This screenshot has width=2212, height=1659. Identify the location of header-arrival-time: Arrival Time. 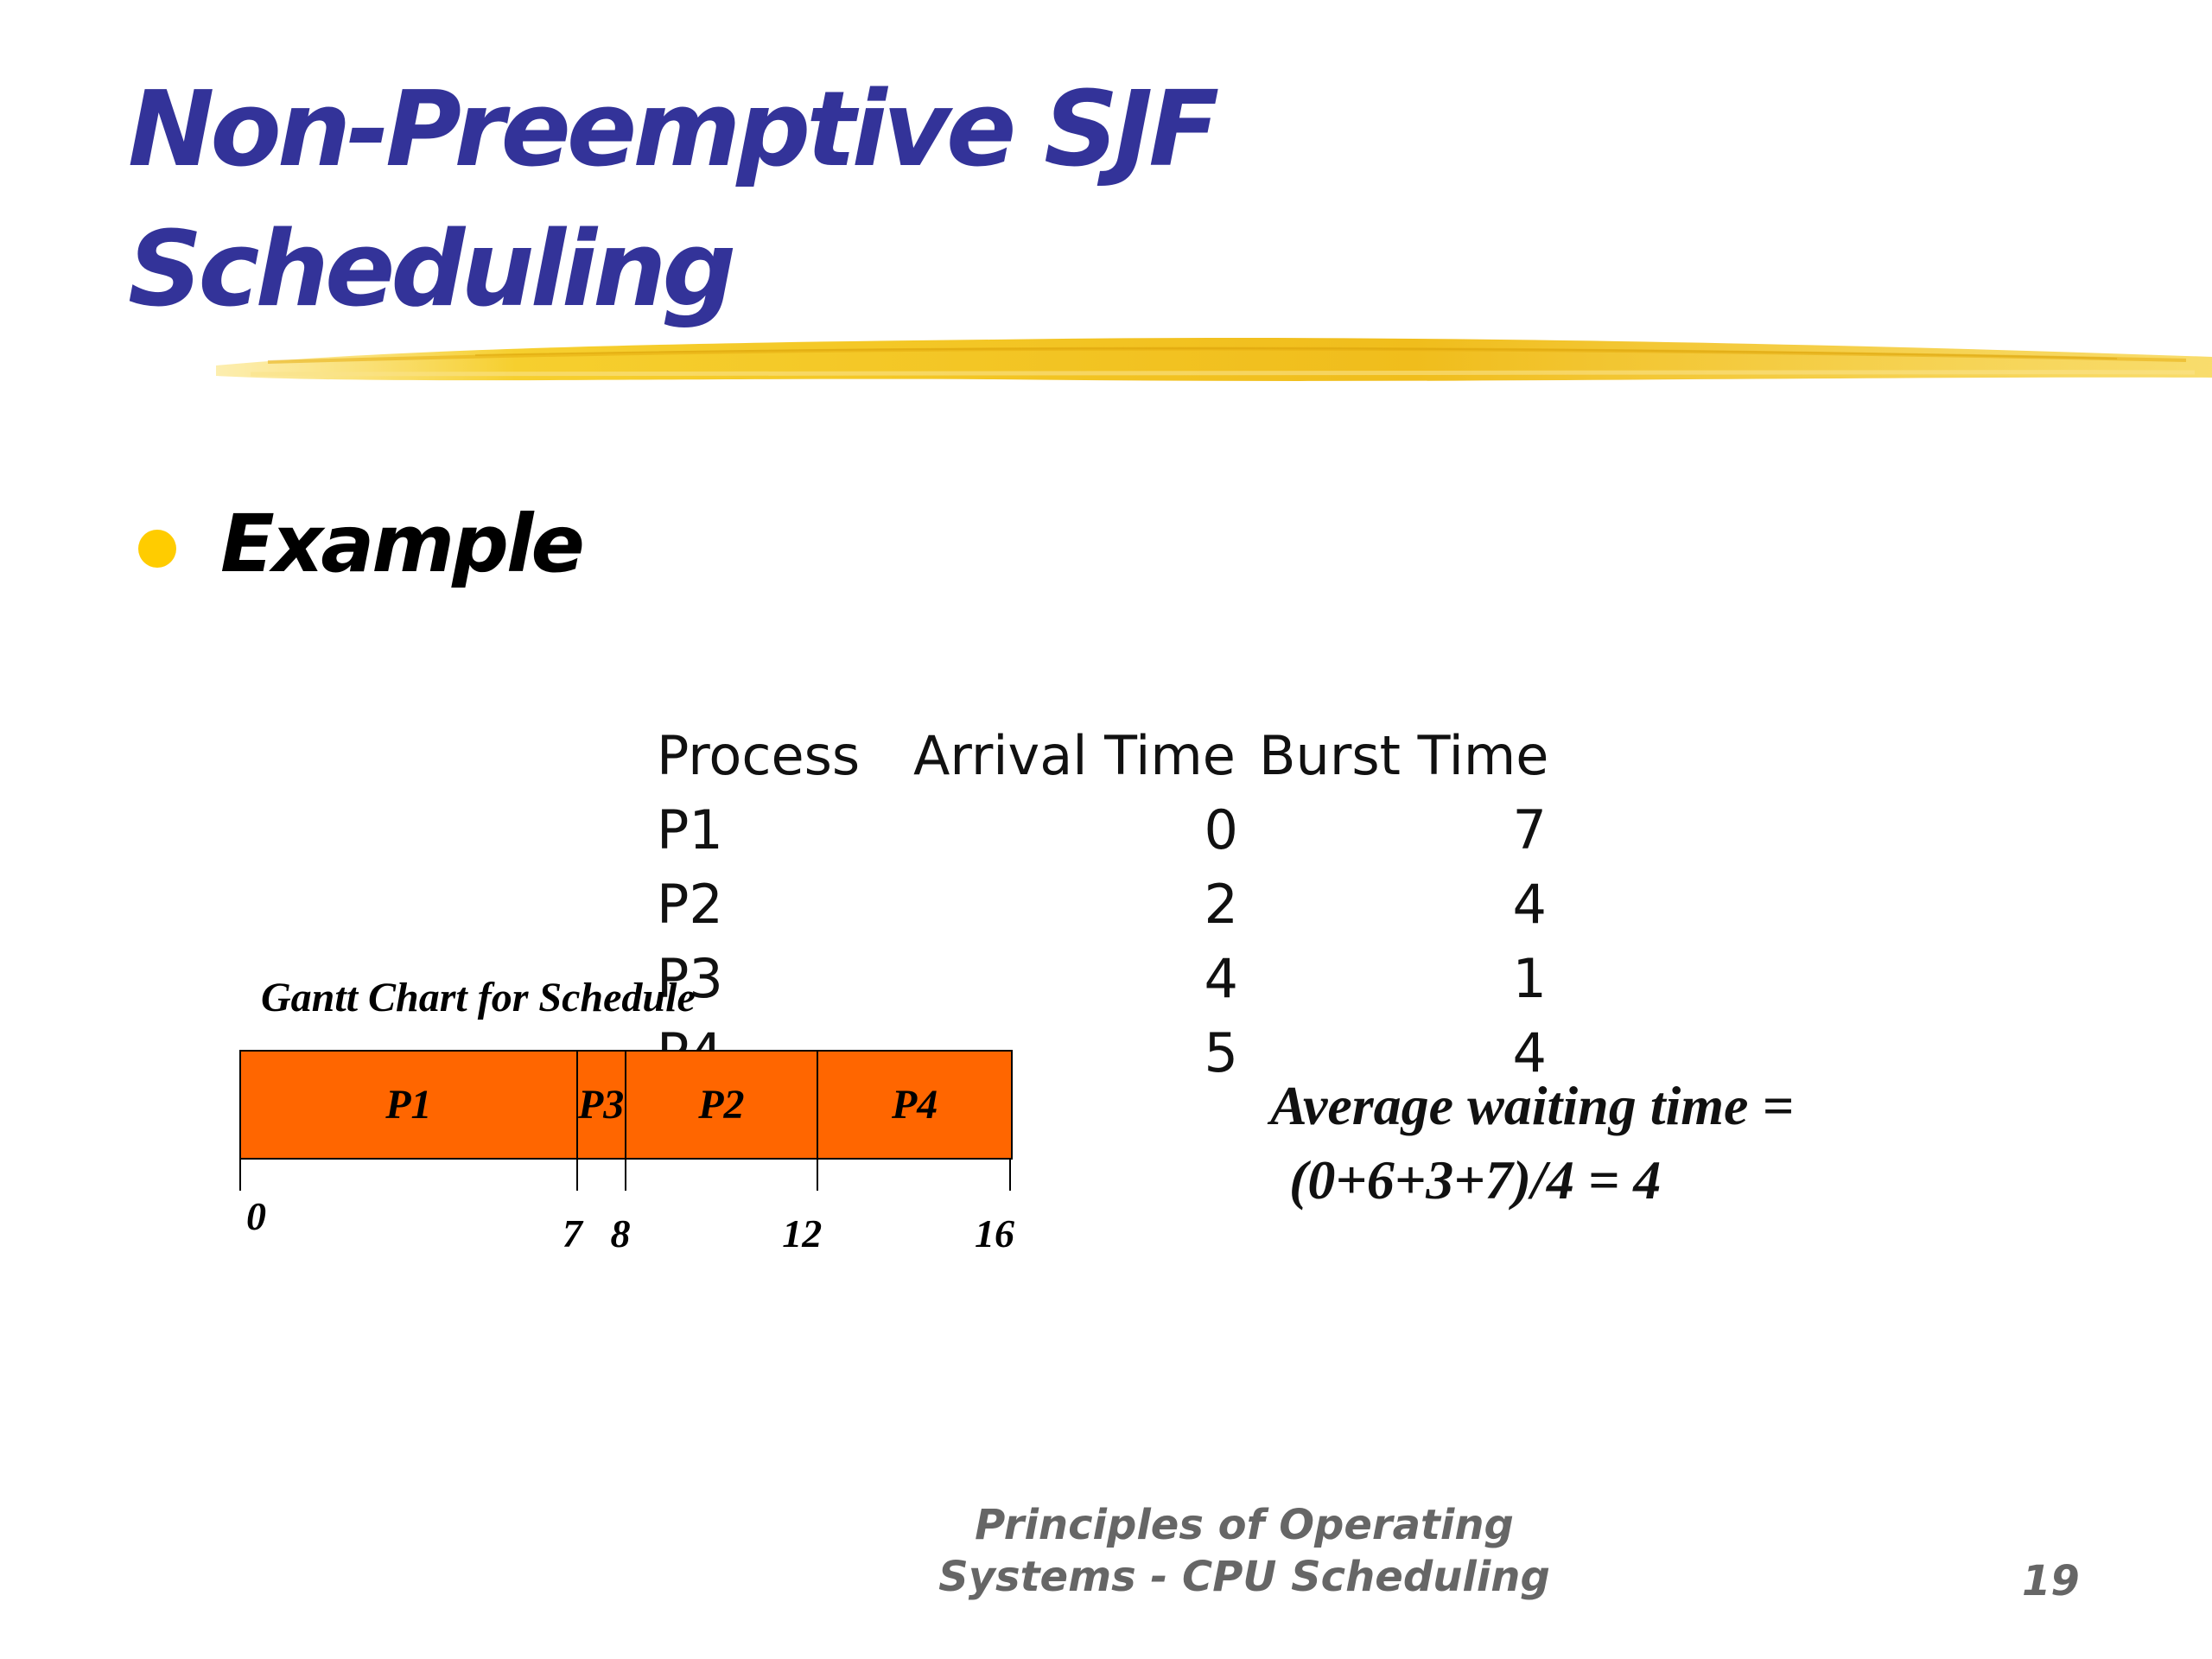
(1074, 755).